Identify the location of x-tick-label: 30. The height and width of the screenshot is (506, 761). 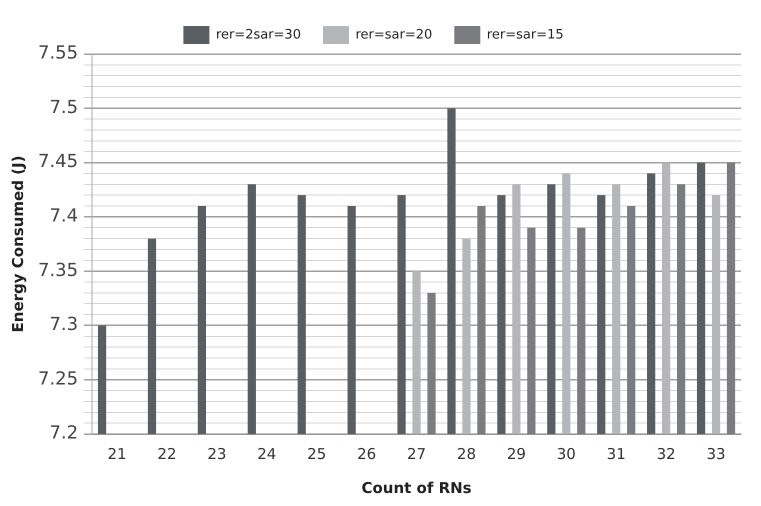
(566, 453).